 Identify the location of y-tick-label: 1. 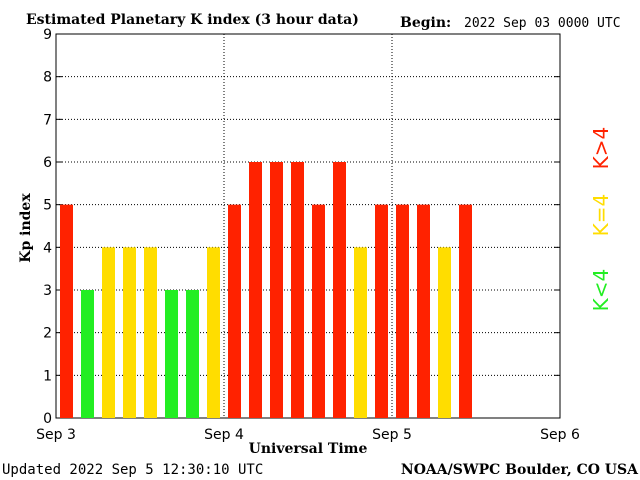
(47, 376).